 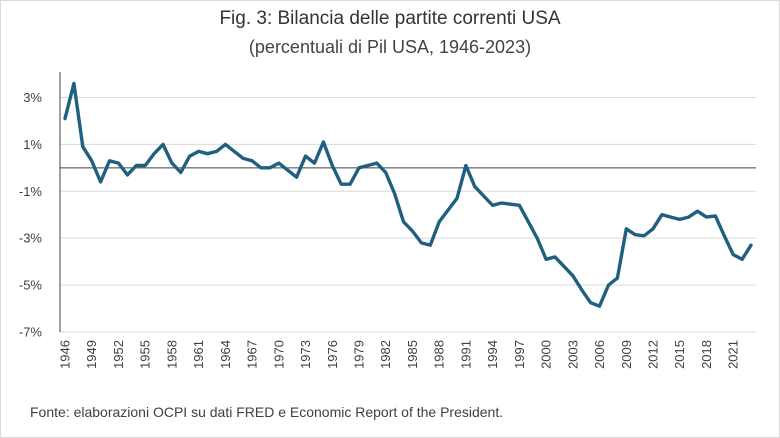 I want to click on x-tick-label: 1988, so click(x=439, y=354).